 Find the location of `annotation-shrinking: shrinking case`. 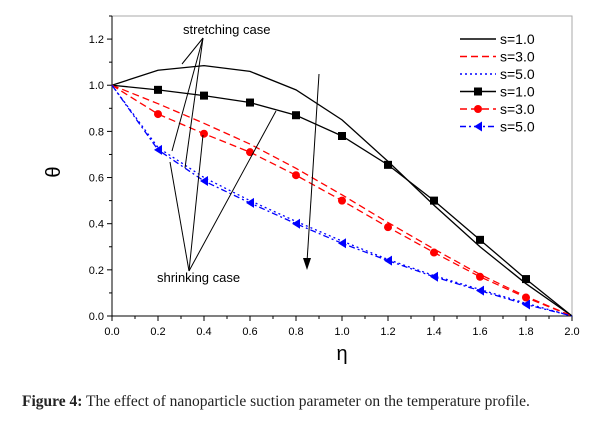

annotation-shrinking: shrinking case is located at coordinates (198, 277).